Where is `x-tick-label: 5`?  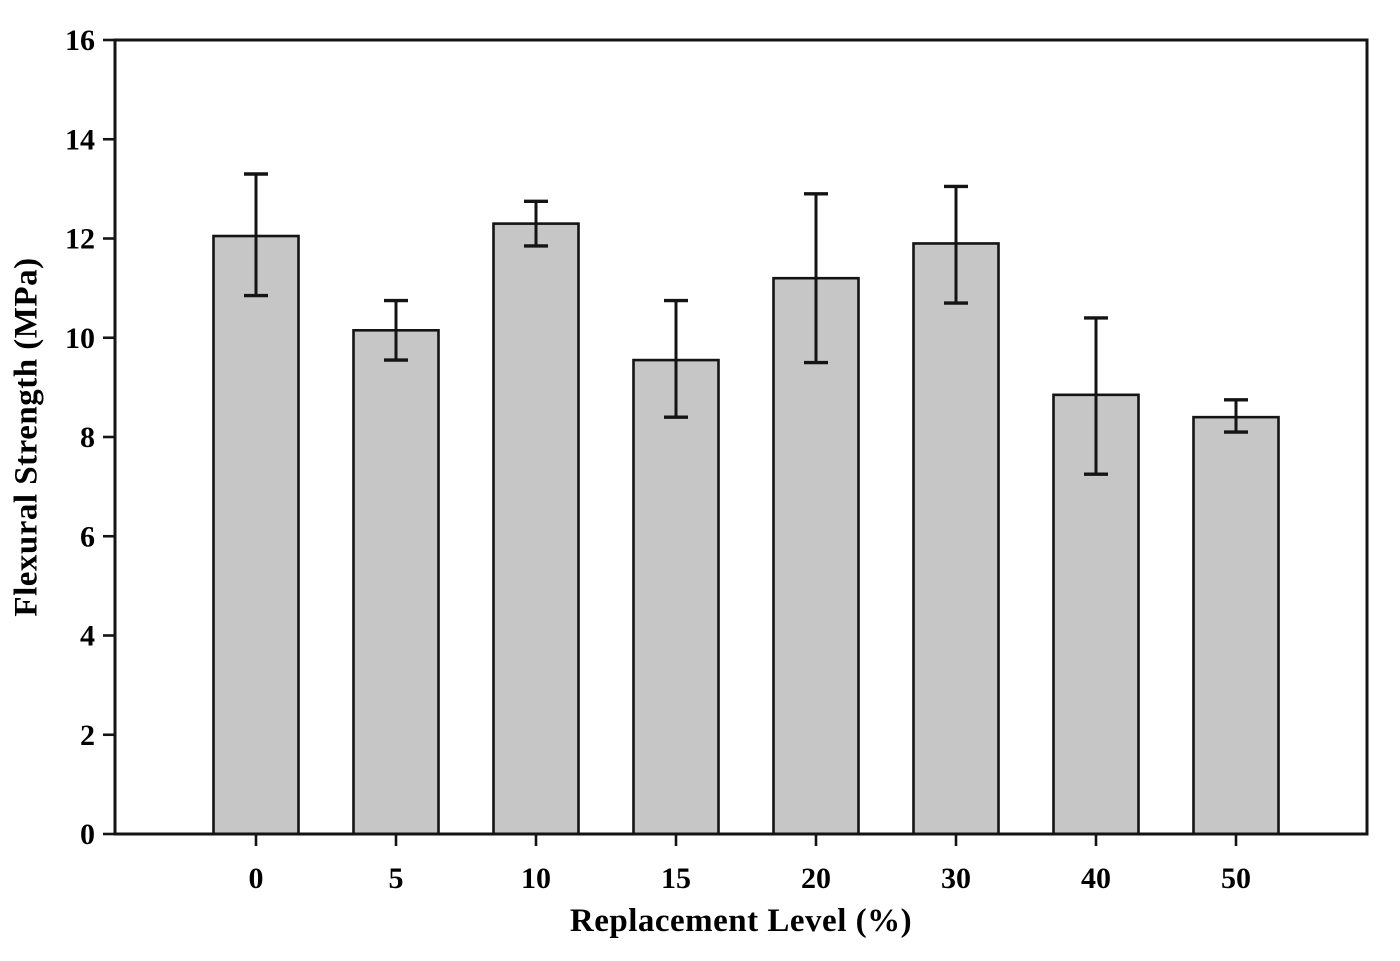 x-tick-label: 5 is located at coordinates (396, 878).